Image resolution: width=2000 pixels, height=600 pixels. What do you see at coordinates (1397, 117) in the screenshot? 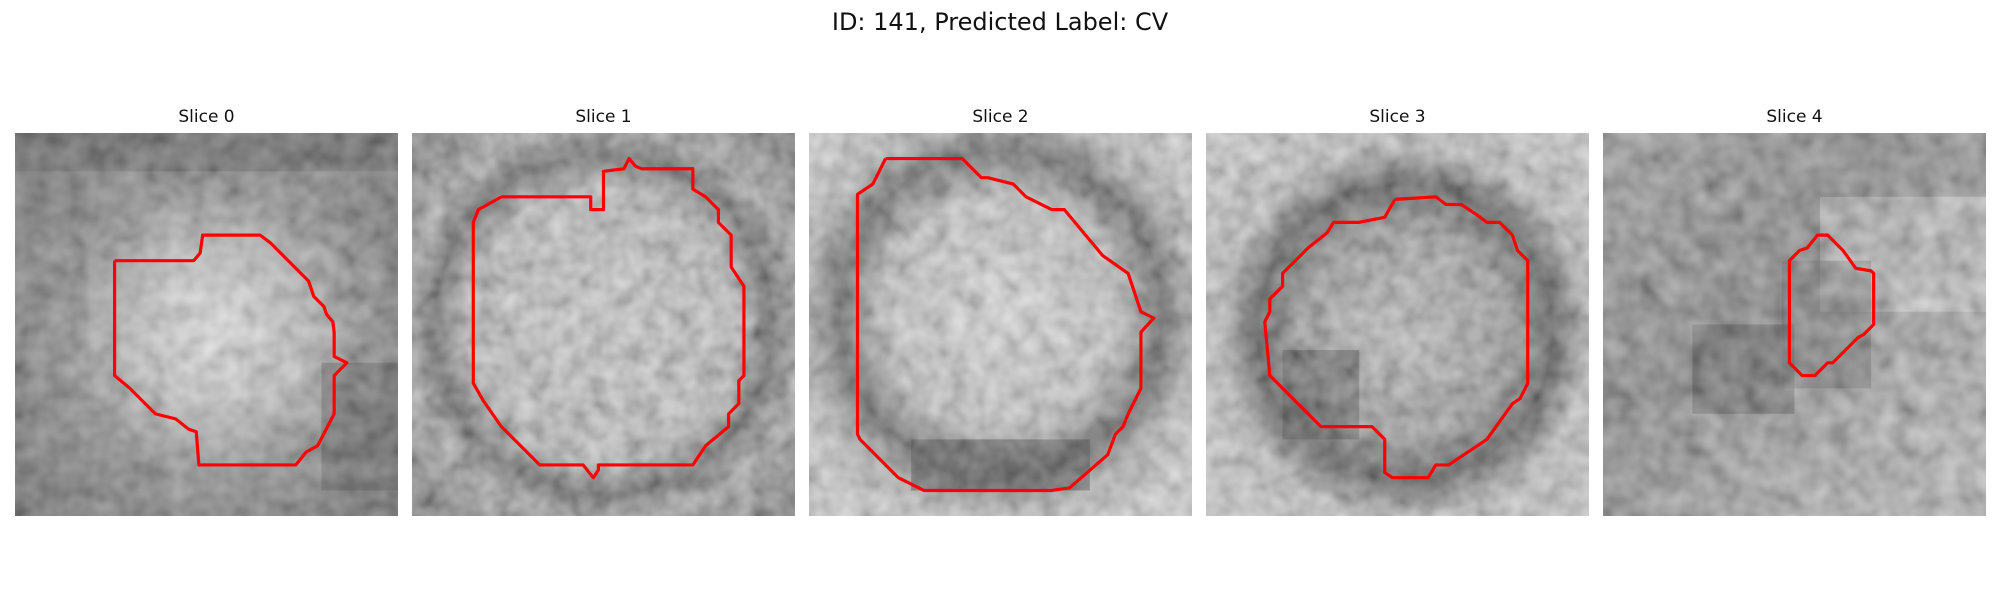
I see `slice-title: Slice 3` at bounding box center [1397, 117].